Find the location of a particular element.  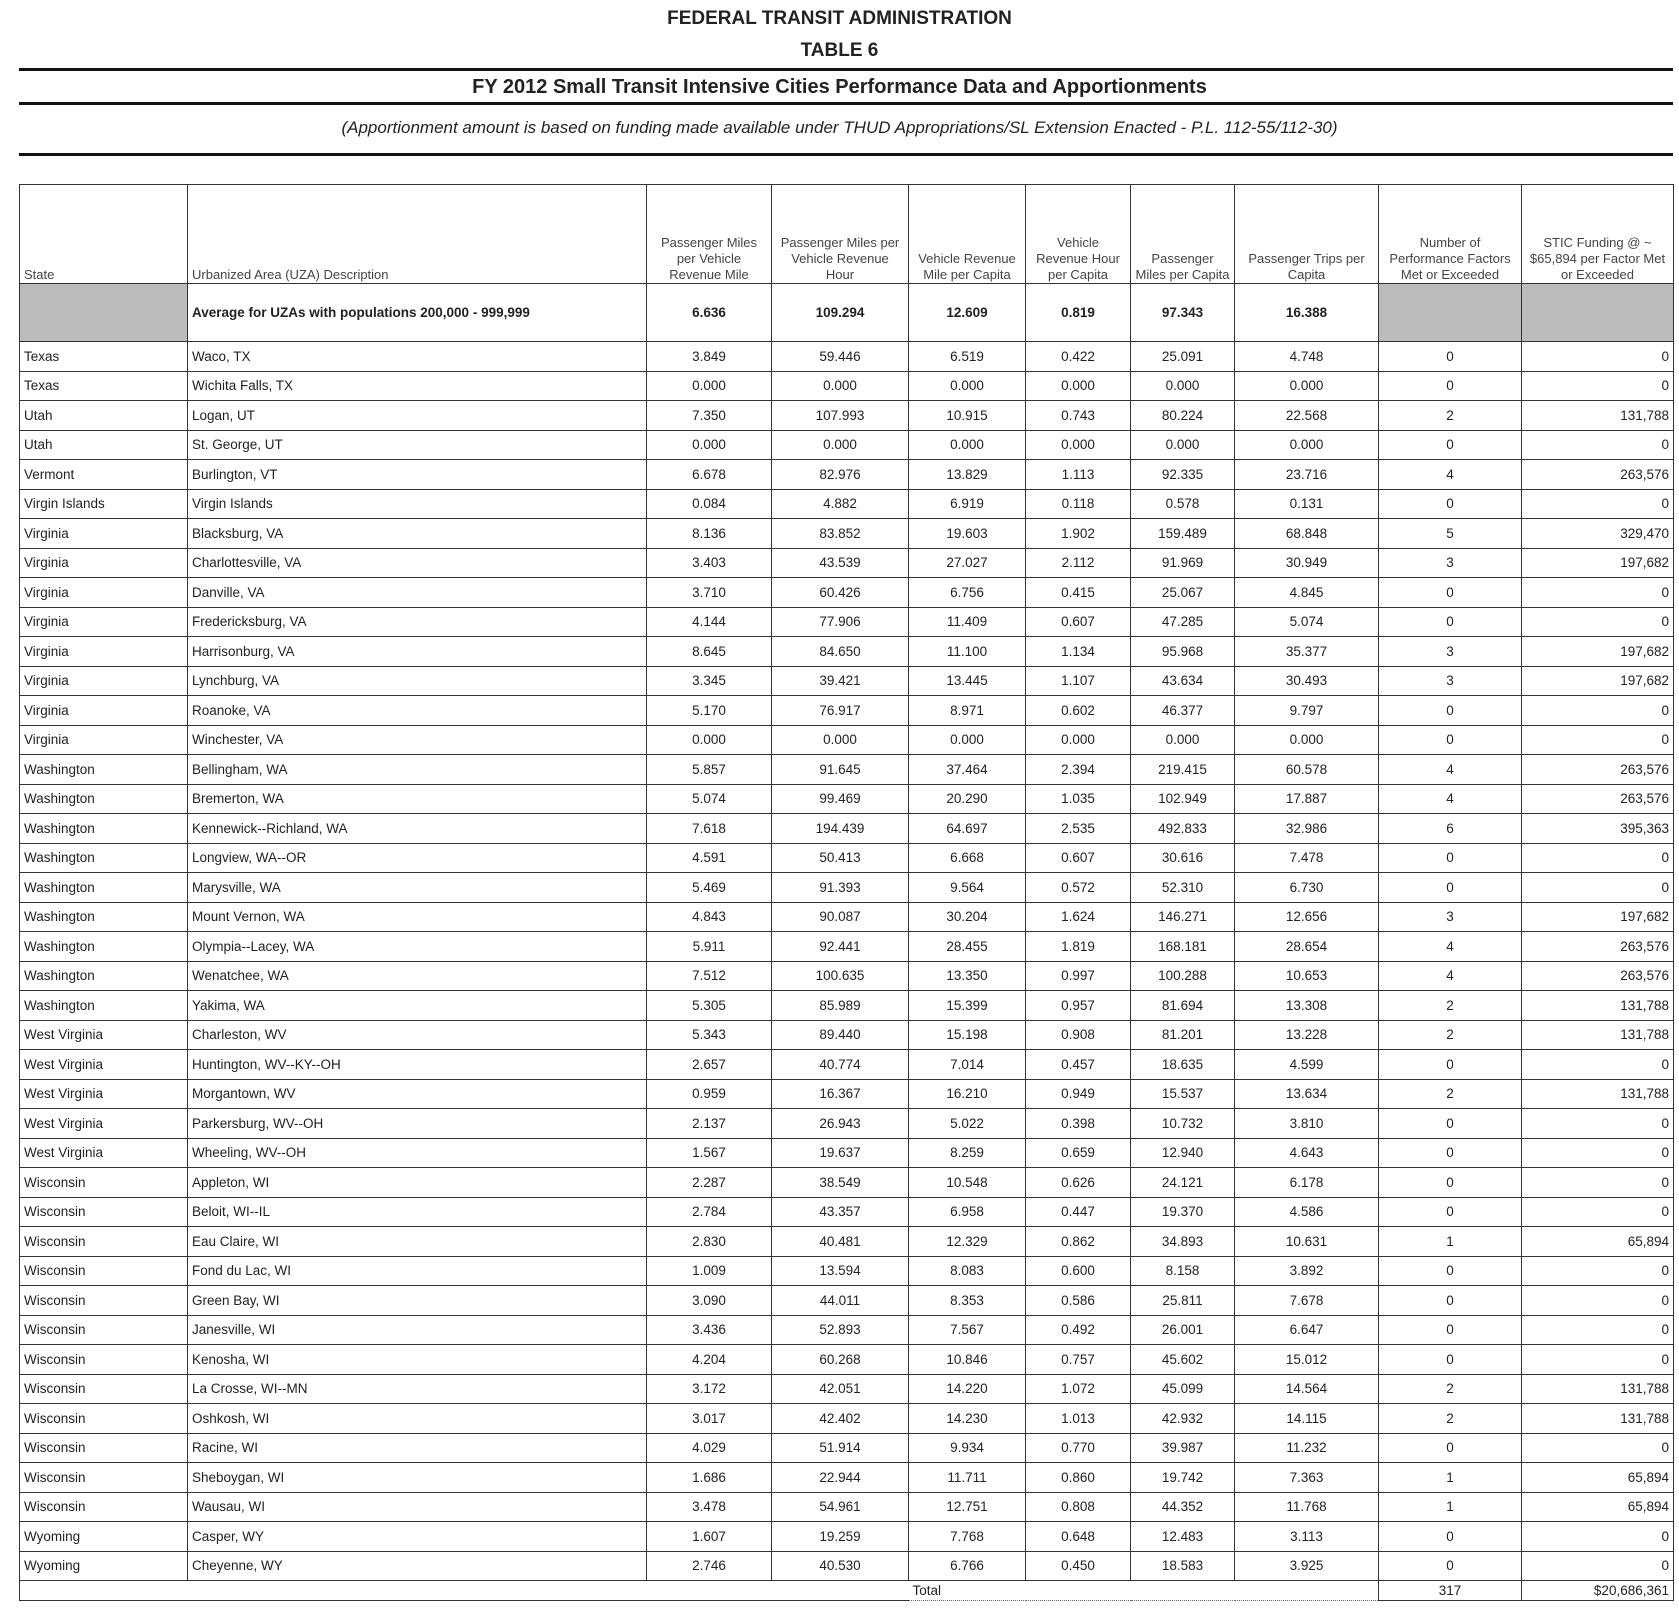

column-header: Passenger Miles per Vehicle Revenue Hour is located at coordinates (840, 234).